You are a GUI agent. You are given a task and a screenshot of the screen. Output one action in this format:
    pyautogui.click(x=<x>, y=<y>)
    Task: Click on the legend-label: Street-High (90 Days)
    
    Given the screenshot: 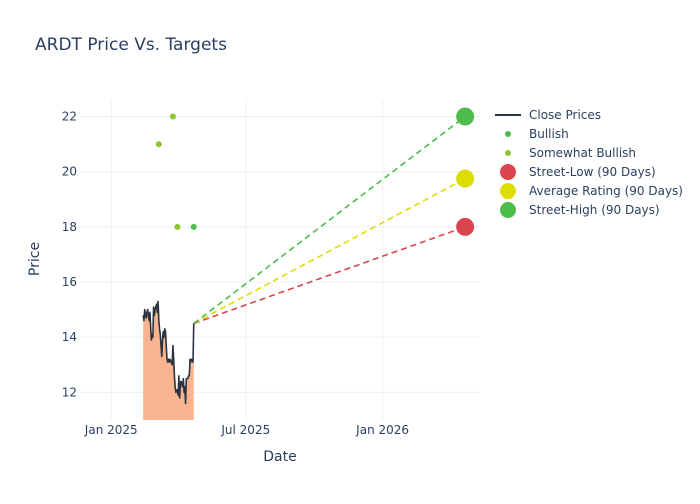 What is the action you would take?
    pyautogui.click(x=594, y=210)
    